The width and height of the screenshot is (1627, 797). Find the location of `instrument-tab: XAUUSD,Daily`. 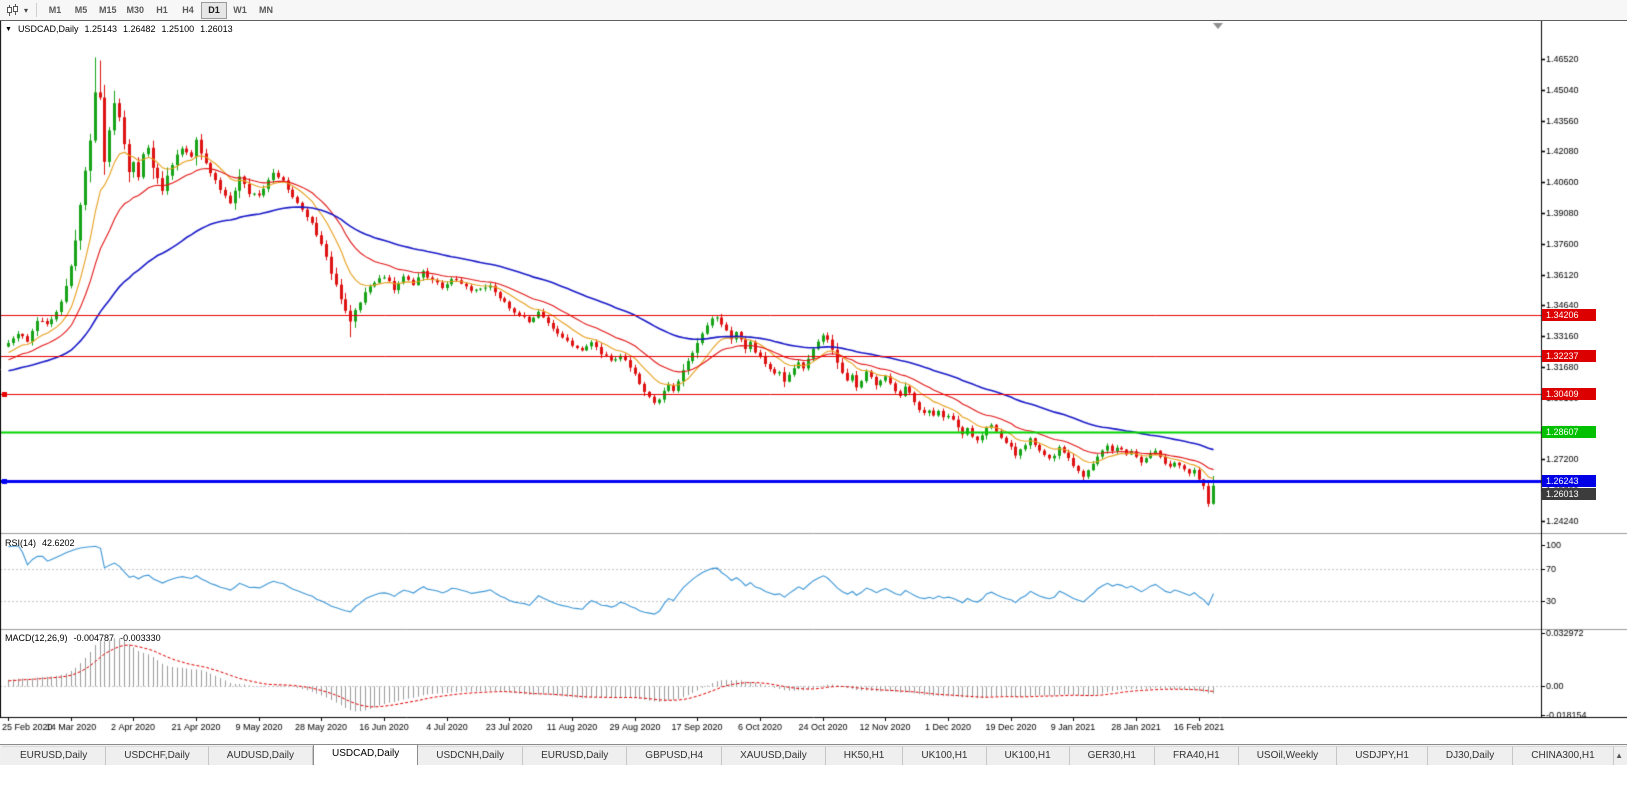

instrument-tab: XAUUSD,Daily is located at coordinates (774, 755).